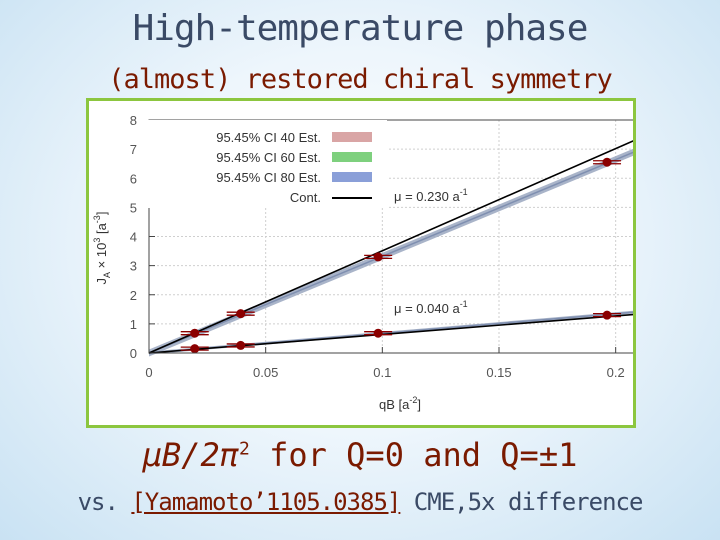 The image size is (720, 540). Describe the element at coordinates (190, 455) in the screenshot. I see `formula-expression: μB/2π` at that location.